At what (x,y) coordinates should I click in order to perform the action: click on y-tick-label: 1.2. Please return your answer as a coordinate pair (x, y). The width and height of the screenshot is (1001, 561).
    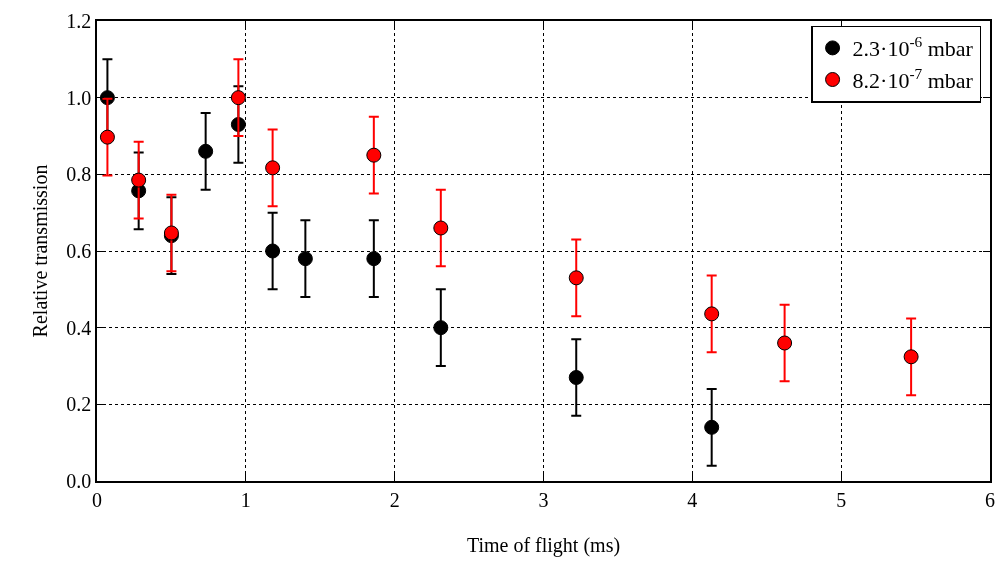
    Looking at the image, I should click on (79, 21).